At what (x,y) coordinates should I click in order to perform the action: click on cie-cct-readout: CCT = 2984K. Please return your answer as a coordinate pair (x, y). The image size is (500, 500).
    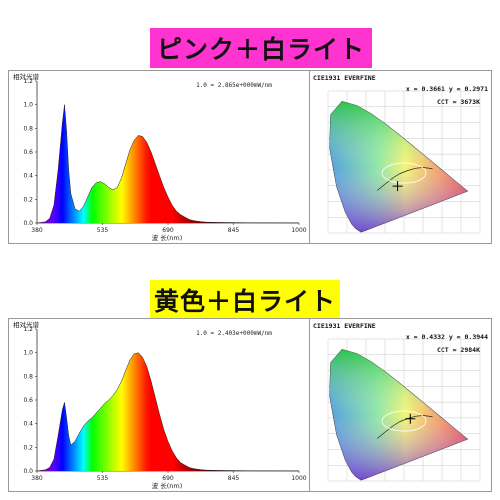
    Looking at the image, I should click on (458, 350).